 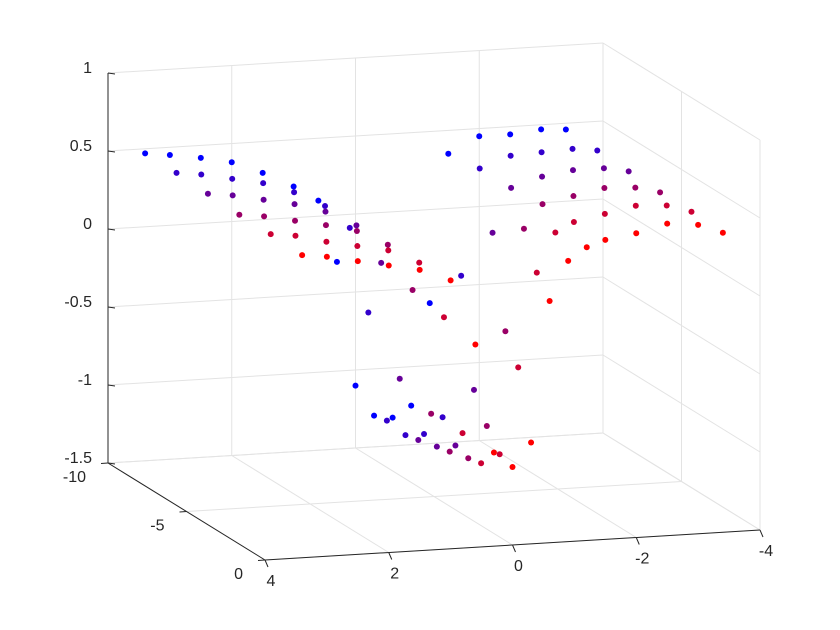 What do you see at coordinates (157, 526) in the screenshot?
I see `y-tick-label: -5` at bounding box center [157, 526].